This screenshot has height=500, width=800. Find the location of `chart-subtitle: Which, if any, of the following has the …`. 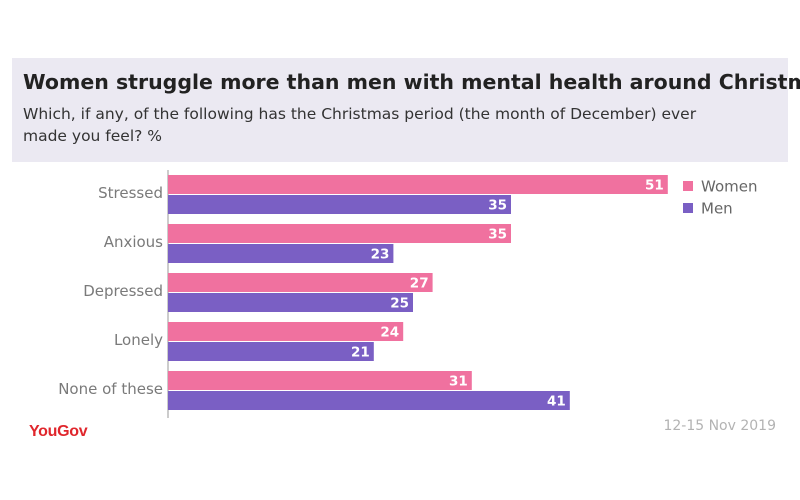

chart-subtitle: Which, if any, of the following has the … is located at coordinates (360, 125).